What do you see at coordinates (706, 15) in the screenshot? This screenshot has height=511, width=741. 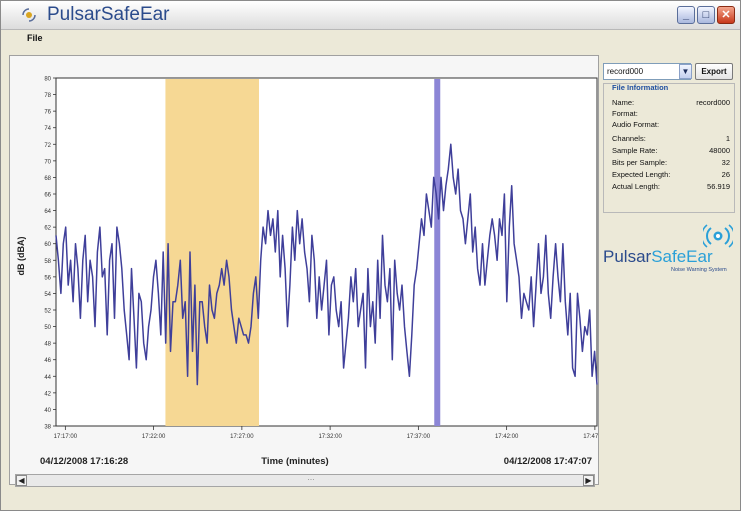 I see `maximize-button: □` at bounding box center [706, 15].